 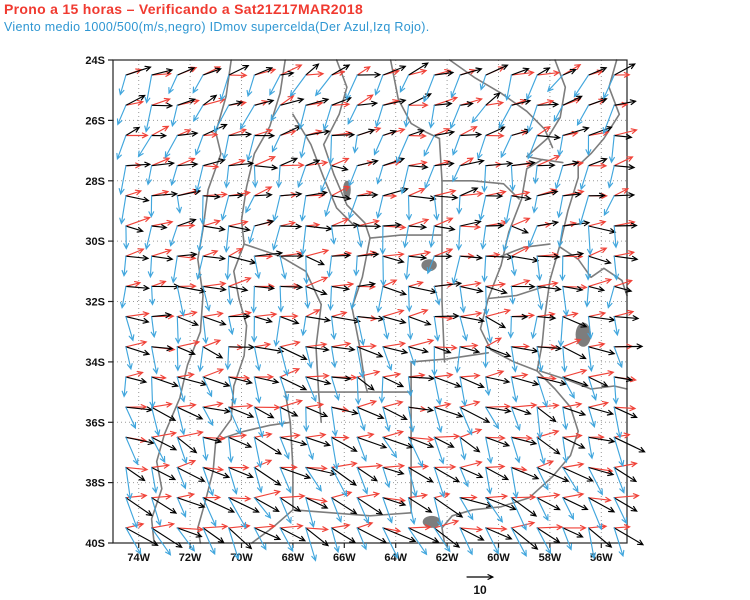 I want to click on map-border-cordoba-west, so click(x=361, y=315).